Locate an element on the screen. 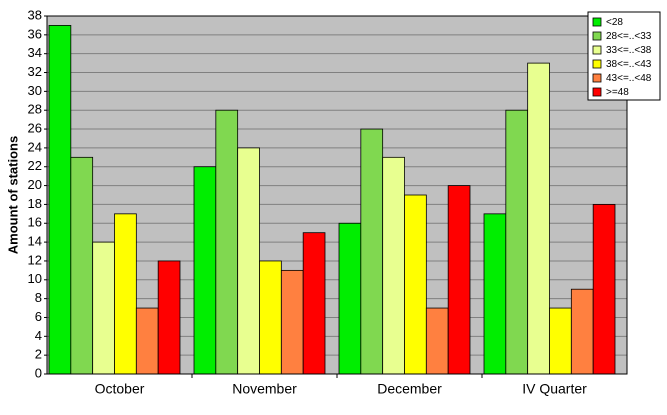 The image size is (667, 415). y-tick-label: 24 is located at coordinates (35, 146).